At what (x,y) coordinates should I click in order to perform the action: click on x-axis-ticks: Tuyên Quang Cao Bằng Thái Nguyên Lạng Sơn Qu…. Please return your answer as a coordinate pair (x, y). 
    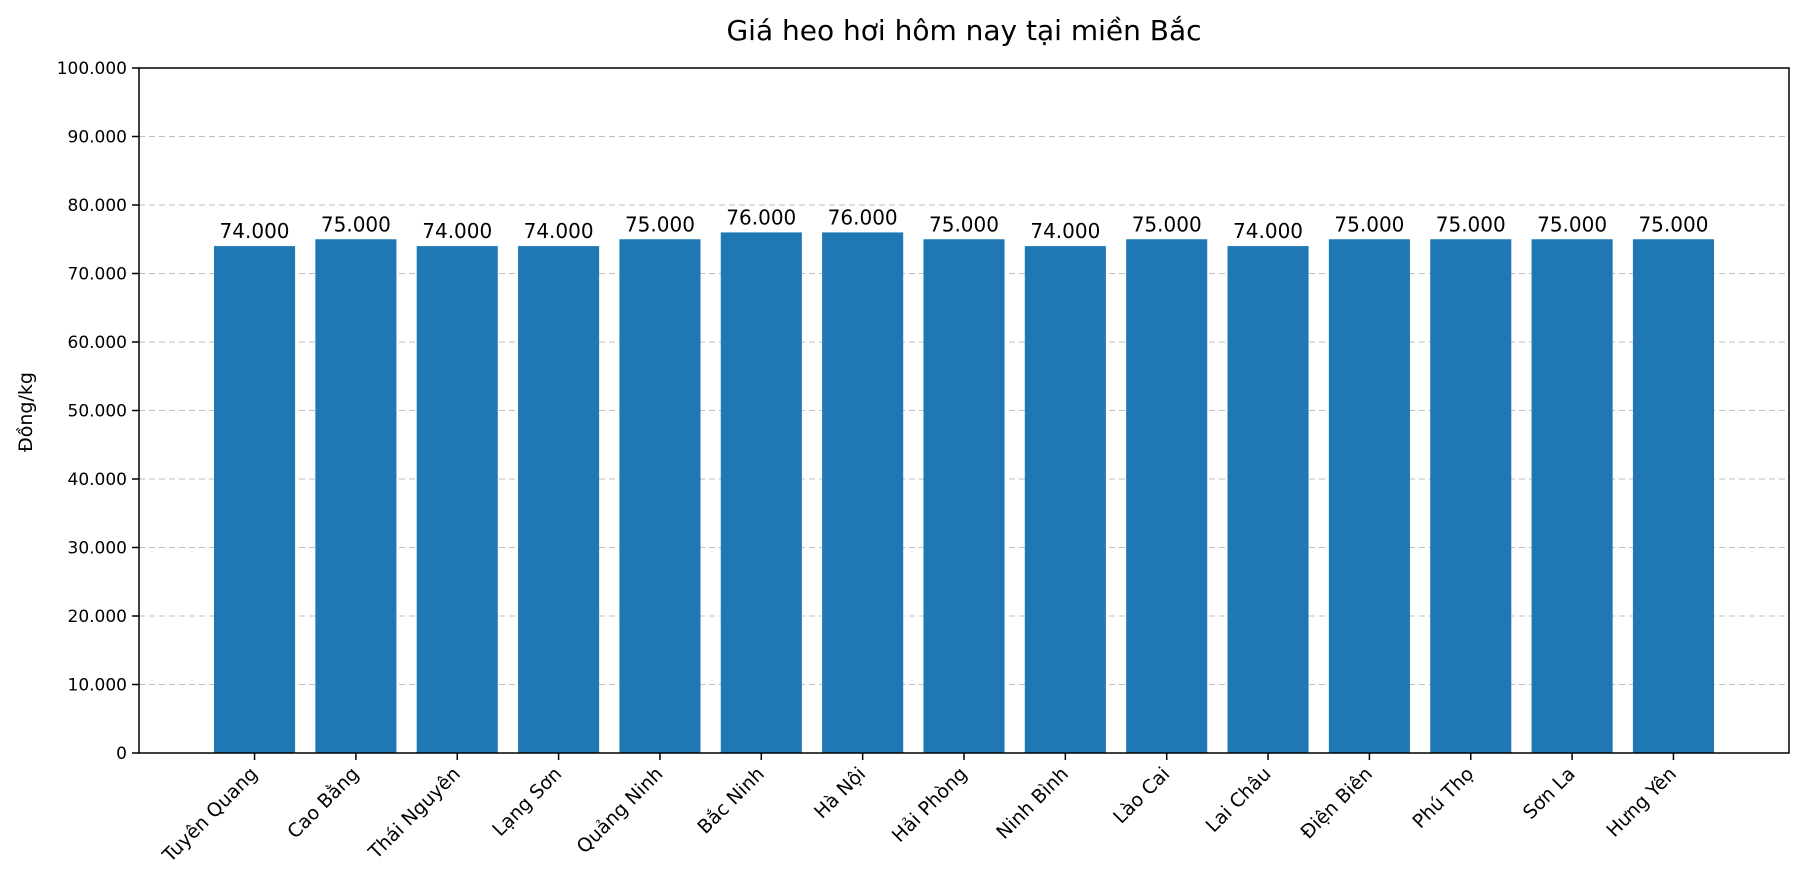
    Looking at the image, I should click on (919, 810).